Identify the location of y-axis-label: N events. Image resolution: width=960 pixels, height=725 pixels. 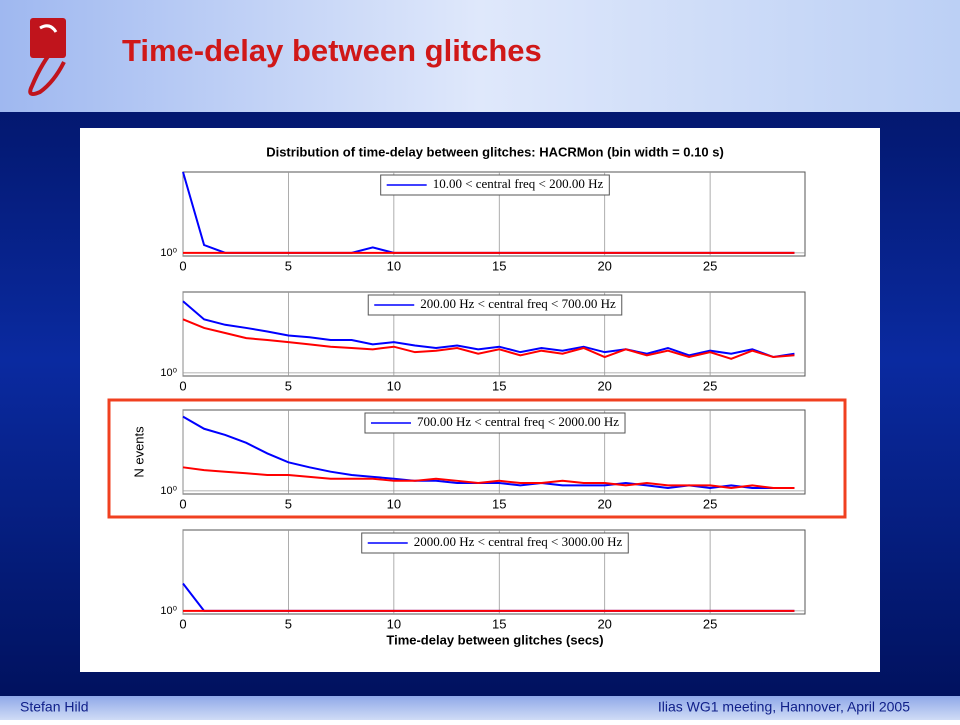
(138, 452).